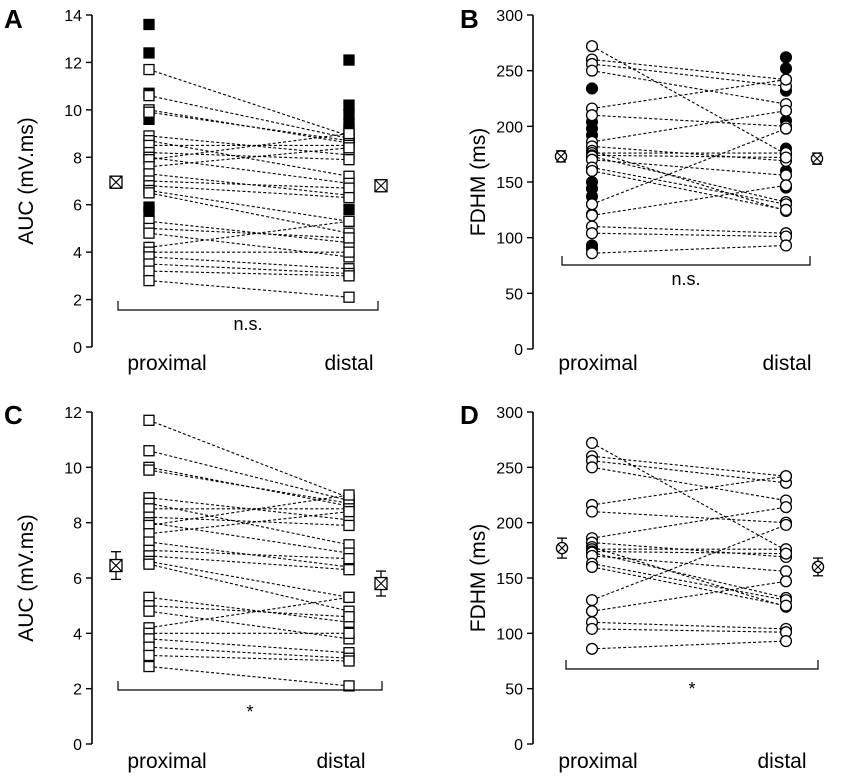  What do you see at coordinates (247, 324) in the screenshot?
I see `significance-label: n.s.` at bounding box center [247, 324].